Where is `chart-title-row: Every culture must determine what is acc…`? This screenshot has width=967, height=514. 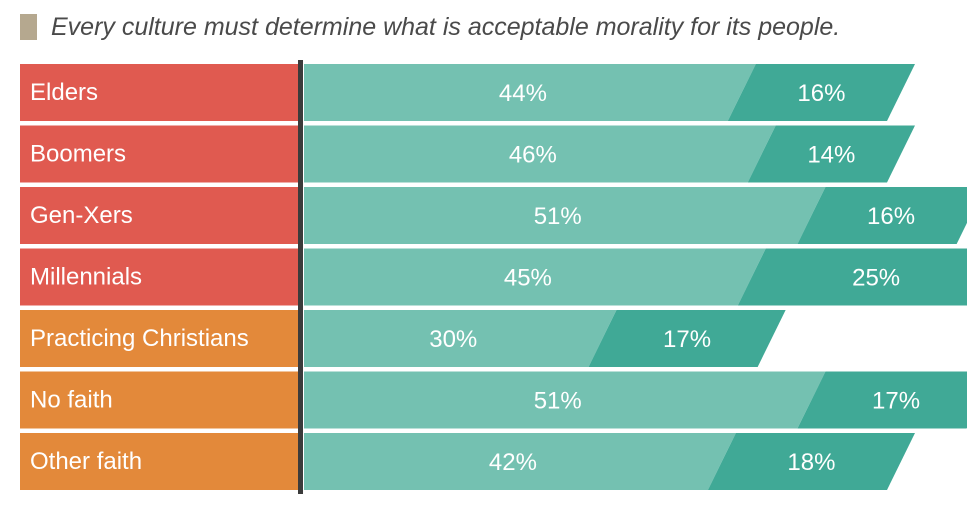 chart-title-row: Every culture must determine what is acc… is located at coordinates (430, 27).